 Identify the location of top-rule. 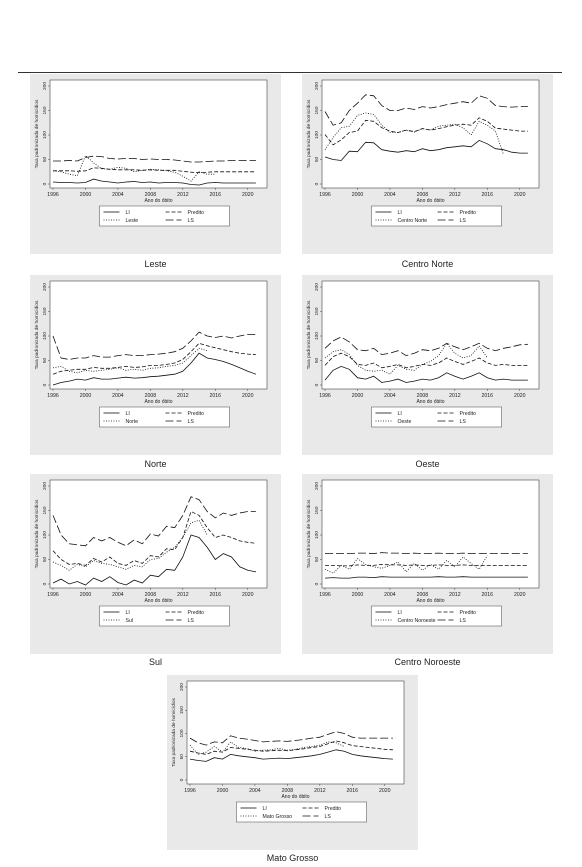
(290, 72).